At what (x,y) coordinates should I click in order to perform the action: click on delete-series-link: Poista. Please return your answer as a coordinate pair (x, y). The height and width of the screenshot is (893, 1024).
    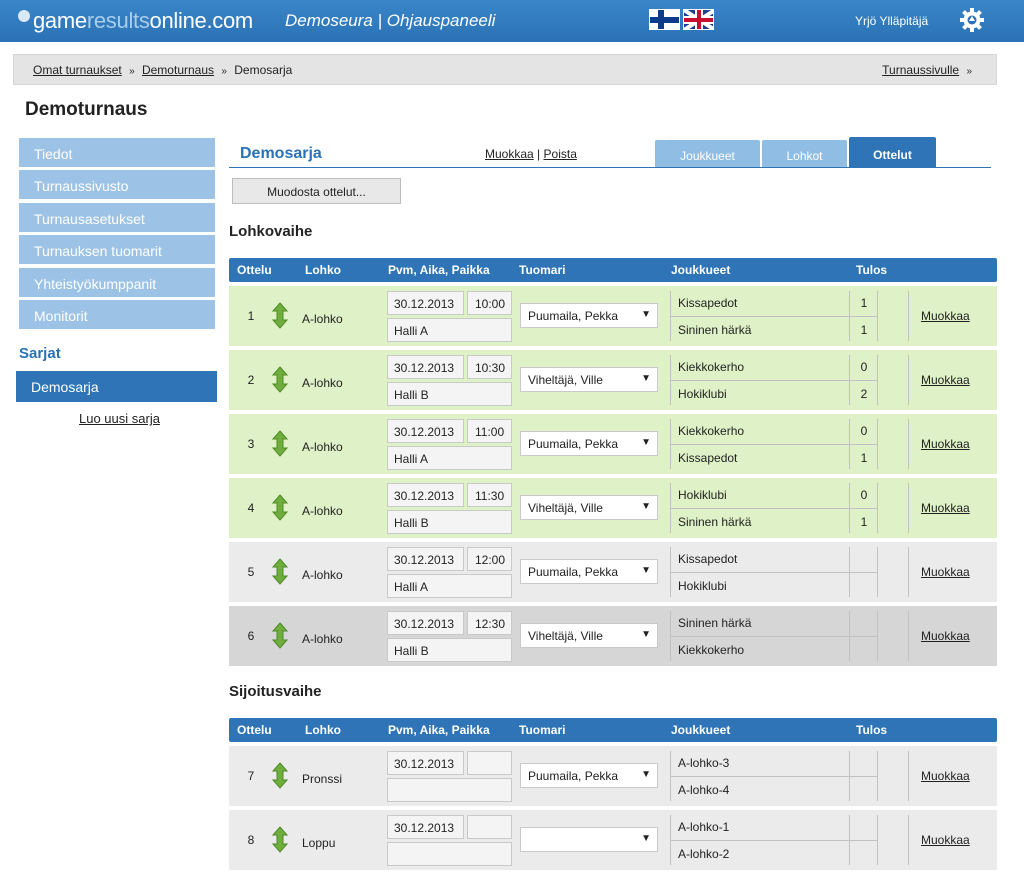
    Looking at the image, I should click on (560, 154).